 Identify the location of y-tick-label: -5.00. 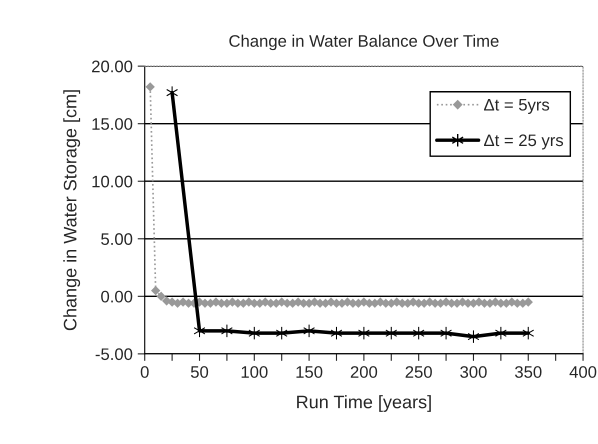
(114, 354).